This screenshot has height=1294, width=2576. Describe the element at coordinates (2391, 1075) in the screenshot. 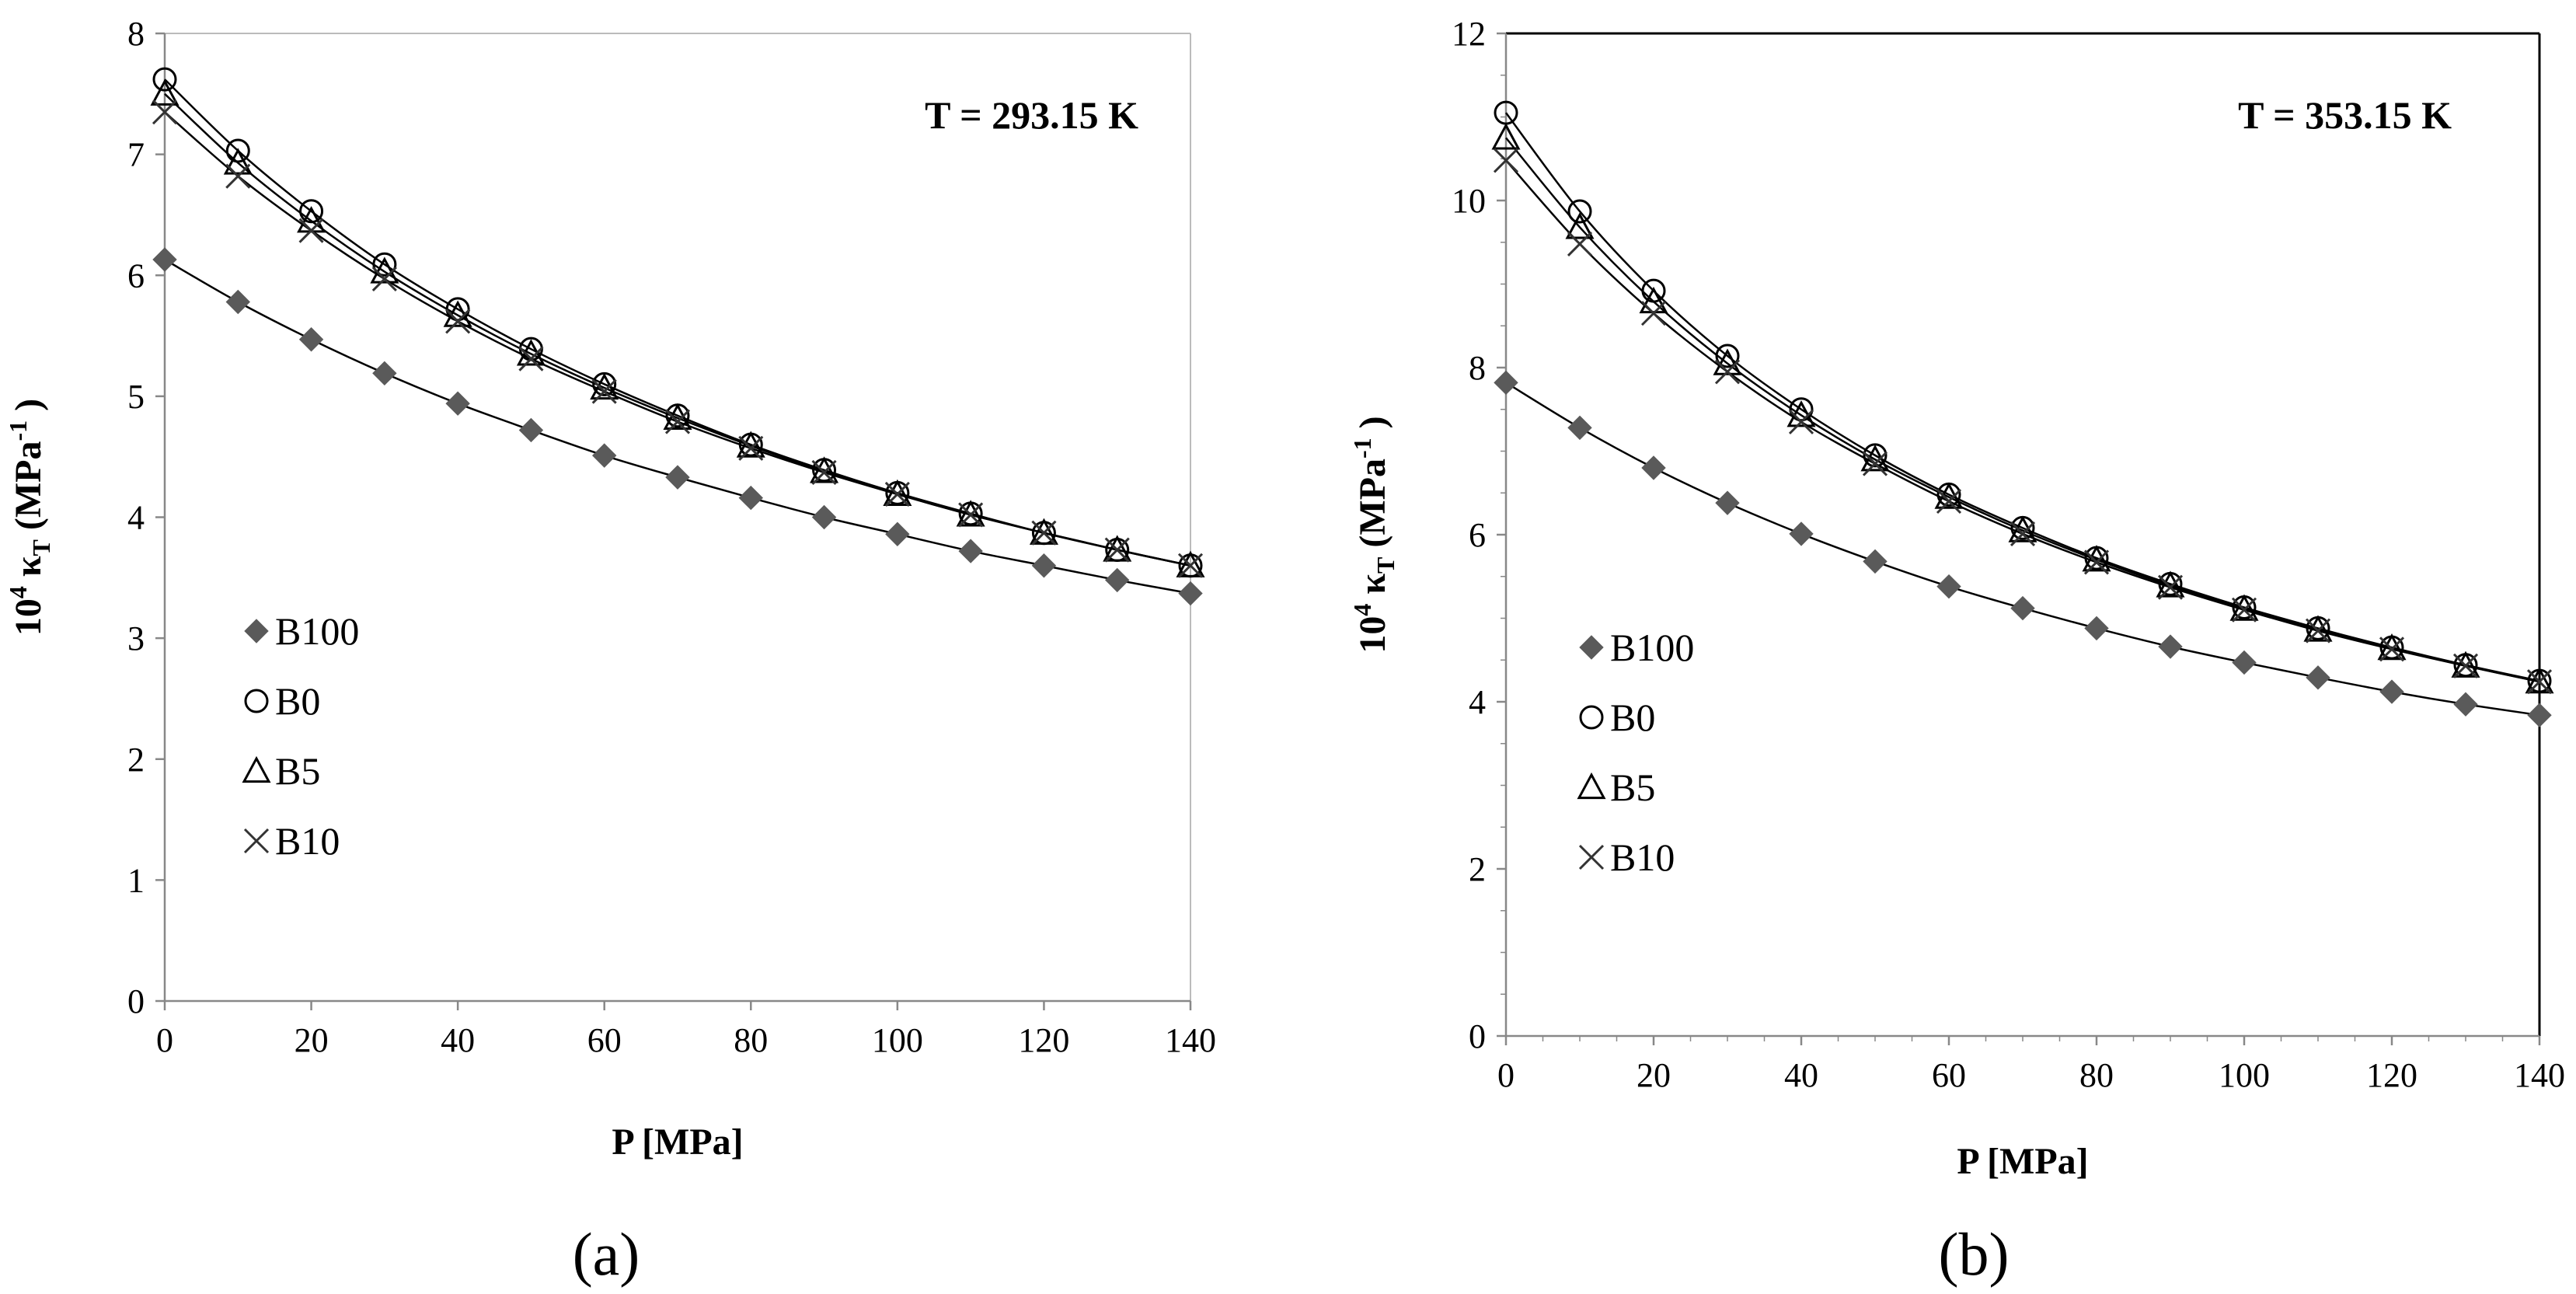

I see `x-tick-label: 120` at that location.